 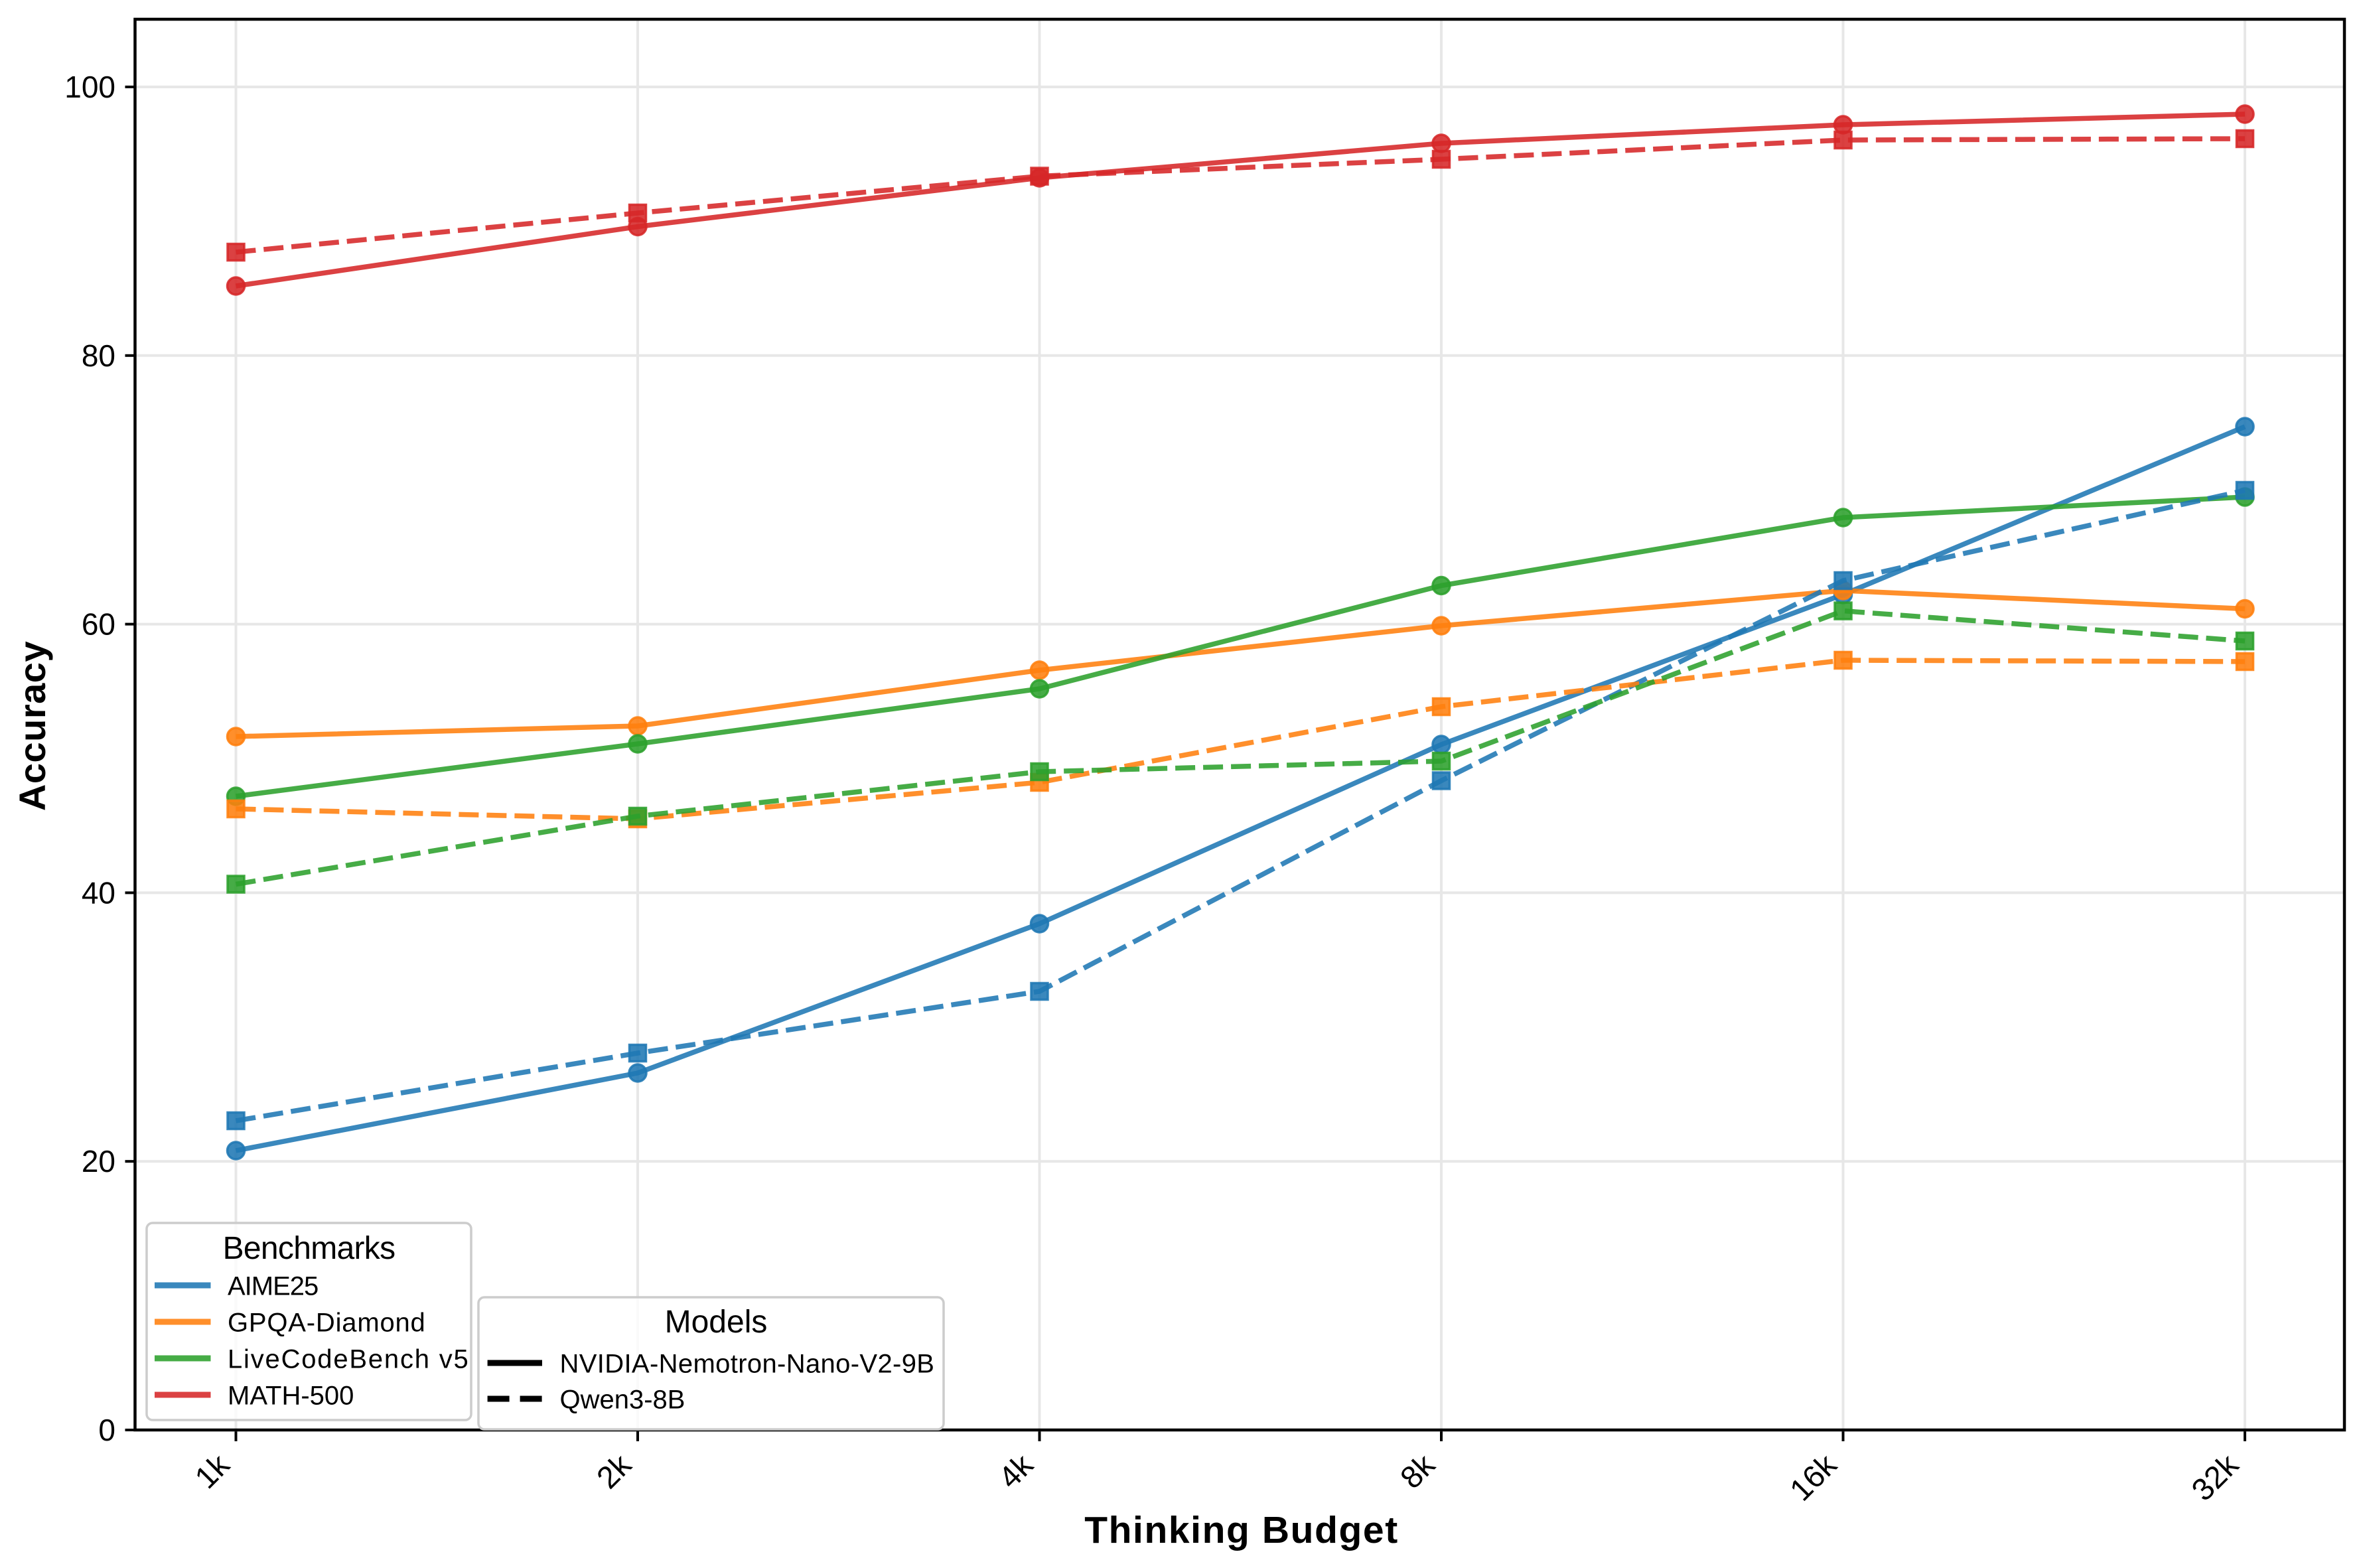 What do you see at coordinates (32, 726) in the screenshot?
I see `svg-text: Accuracy` at bounding box center [32, 726].